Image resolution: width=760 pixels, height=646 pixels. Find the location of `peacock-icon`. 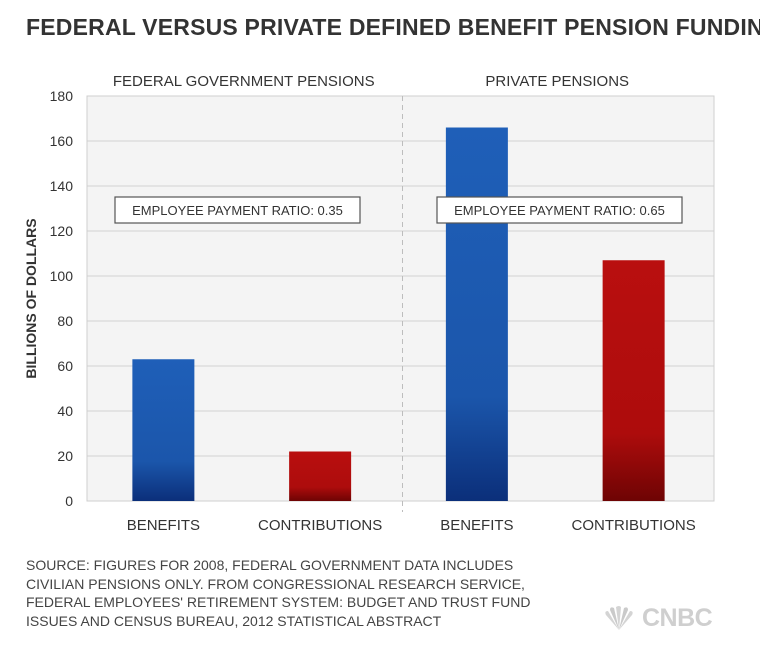

peacock-icon is located at coordinates (619, 617).